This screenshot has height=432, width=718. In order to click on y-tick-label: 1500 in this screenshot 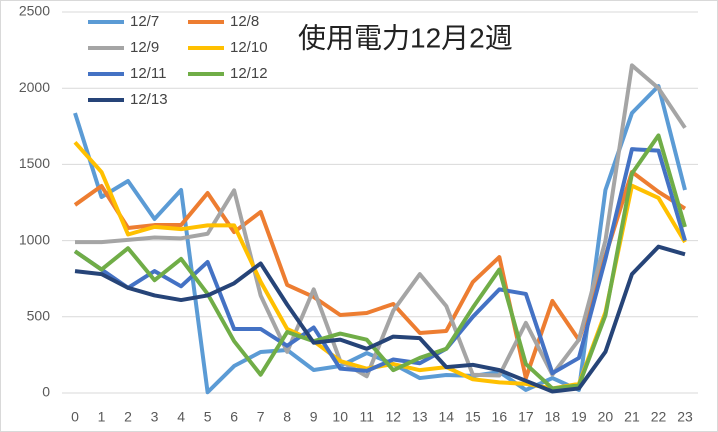, I will do `click(34, 163)`.